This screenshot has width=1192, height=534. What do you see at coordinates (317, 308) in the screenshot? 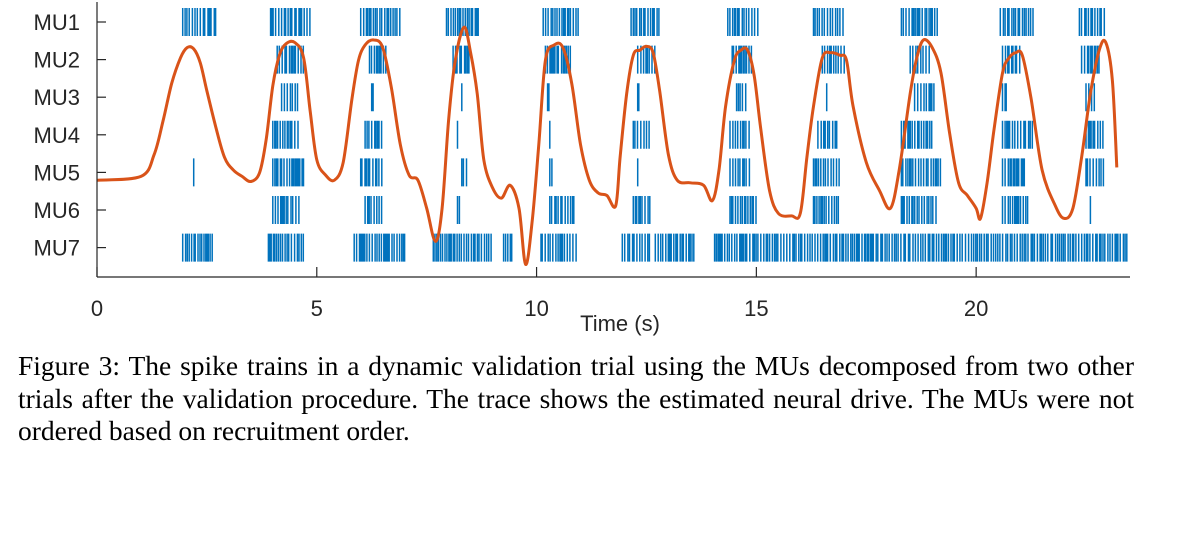
I see `x-tick-label: 5` at bounding box center [317, 308].